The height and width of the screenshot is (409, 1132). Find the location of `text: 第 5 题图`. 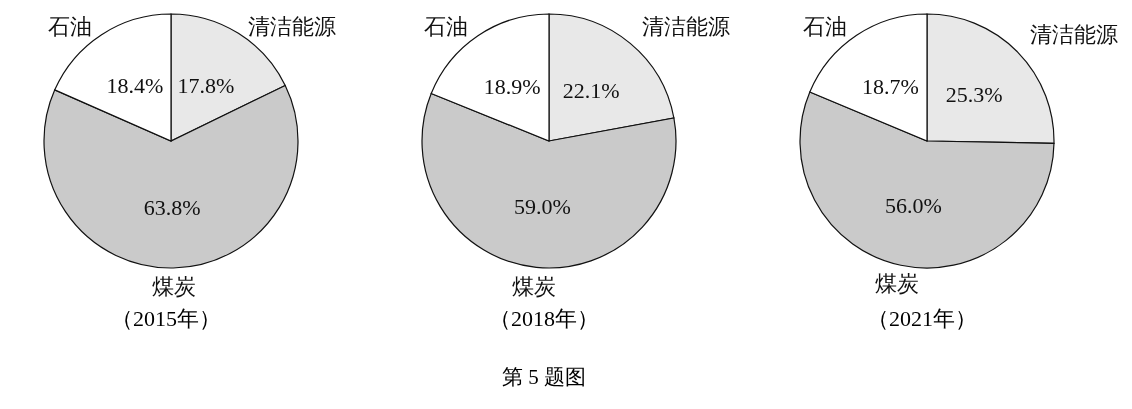

text: 第 5 题图 is located at coordinates (544, 377).